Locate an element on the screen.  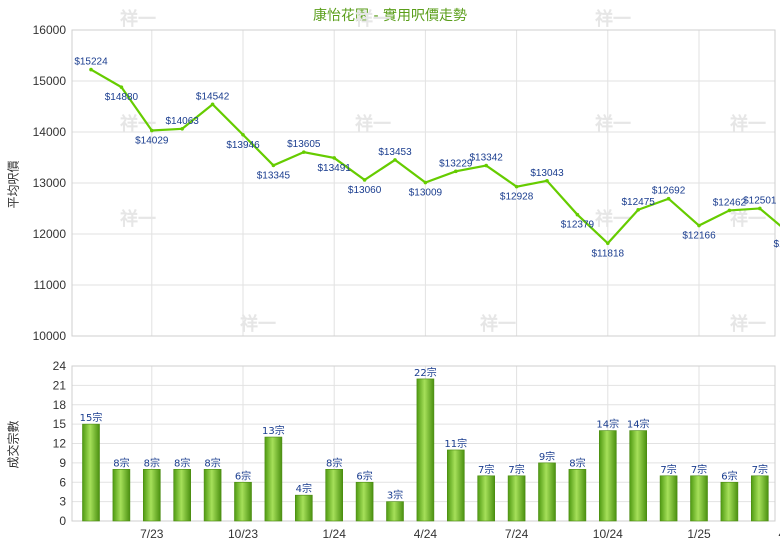
volume-tick-label: 12 is located at coordinates (60, 444).